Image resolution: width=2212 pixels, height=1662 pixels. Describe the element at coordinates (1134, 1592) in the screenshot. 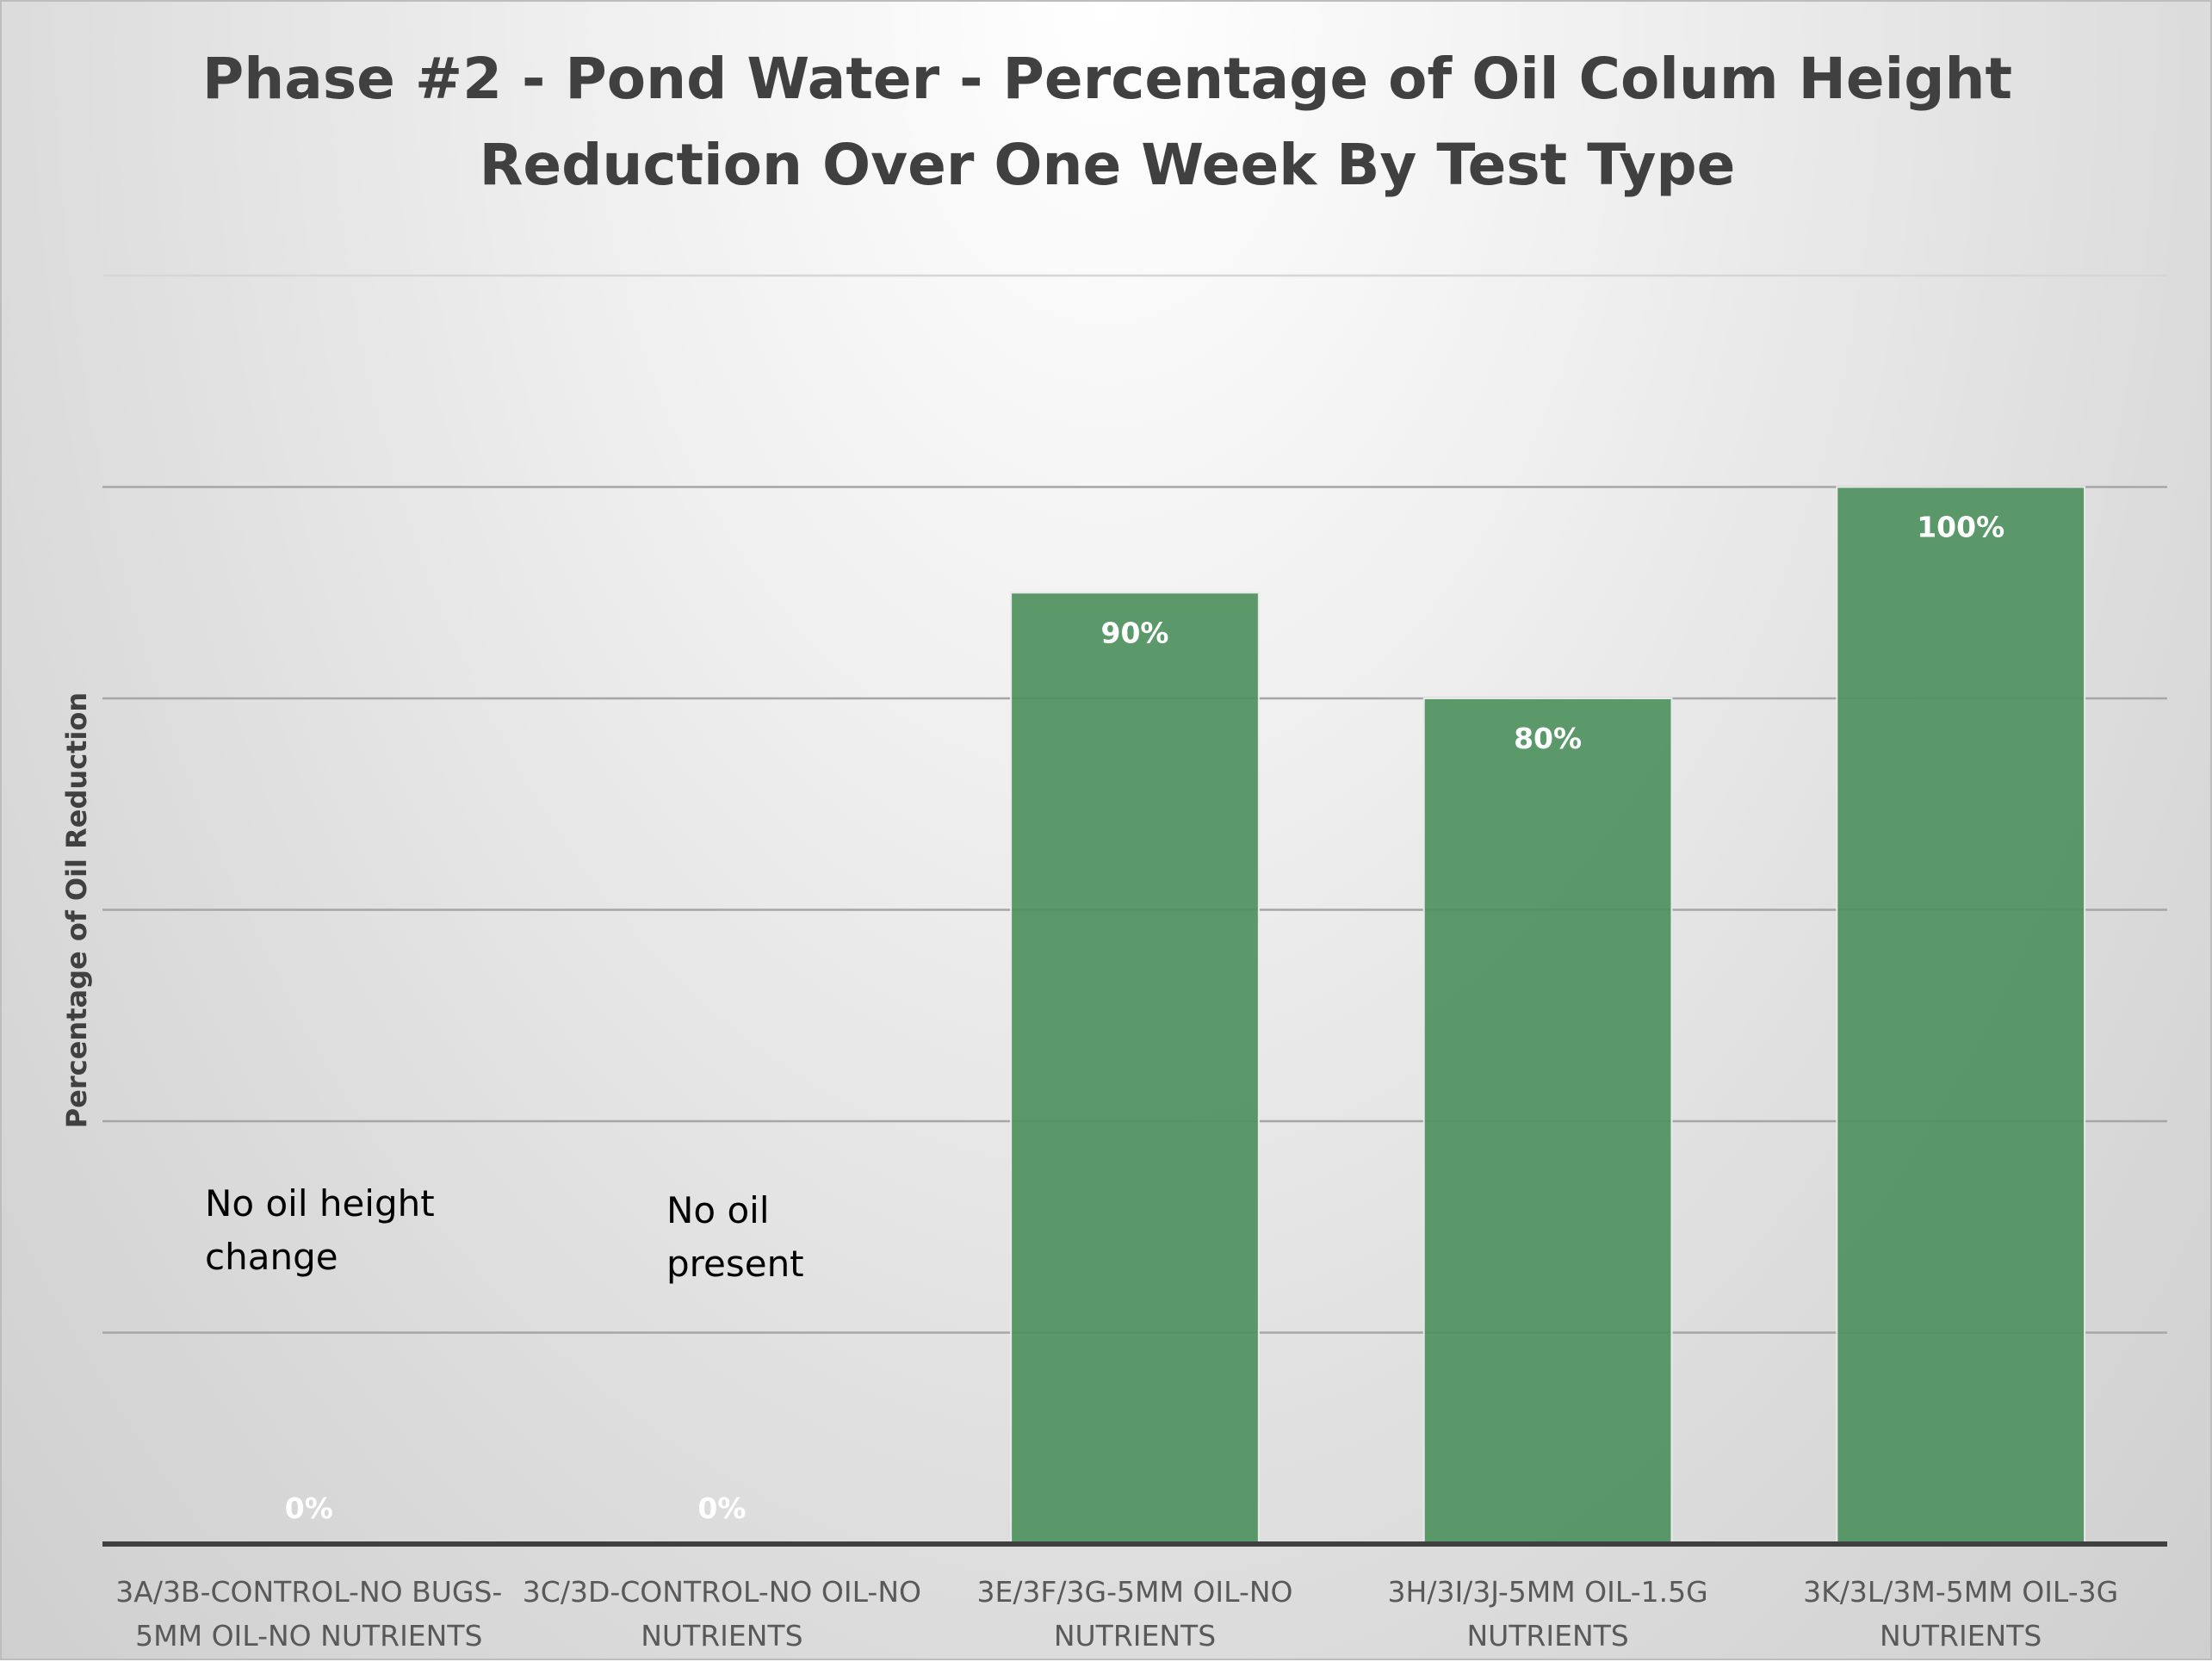

I see `x-tick-label: 3E/3F/3G-5MM OIL-NO` at that location.